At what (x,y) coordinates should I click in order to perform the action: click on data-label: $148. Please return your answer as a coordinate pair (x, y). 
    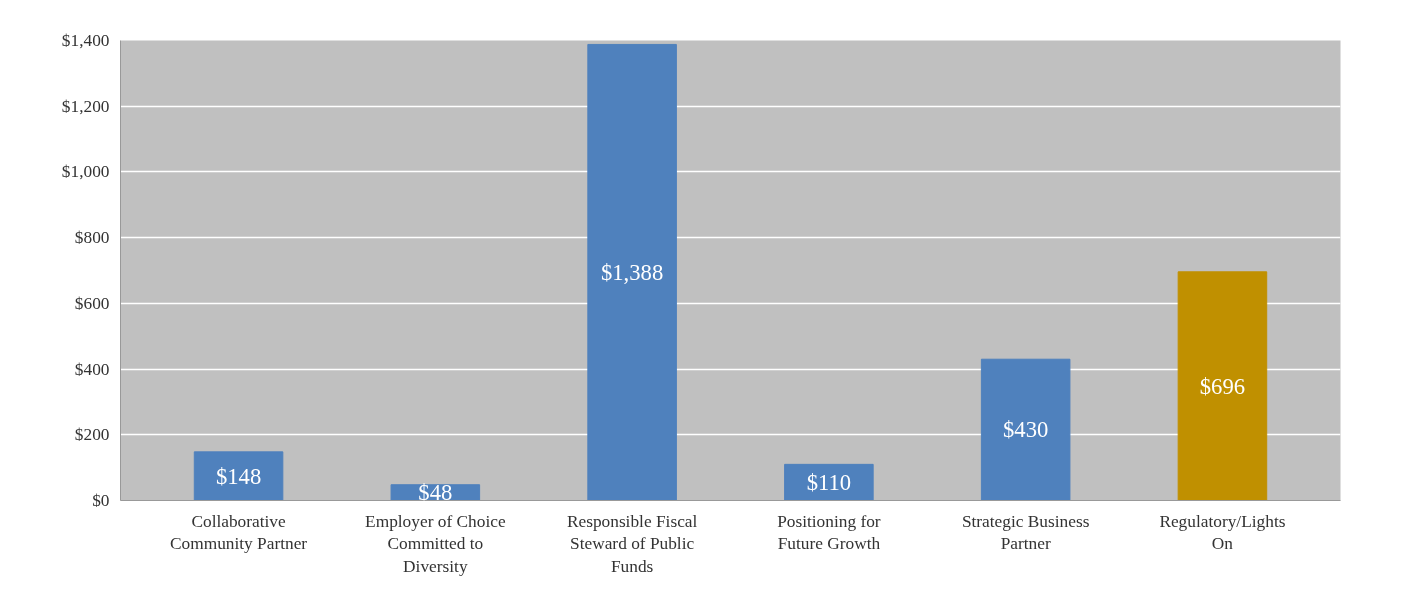
    Looking at the image, I should click on (238, 476).